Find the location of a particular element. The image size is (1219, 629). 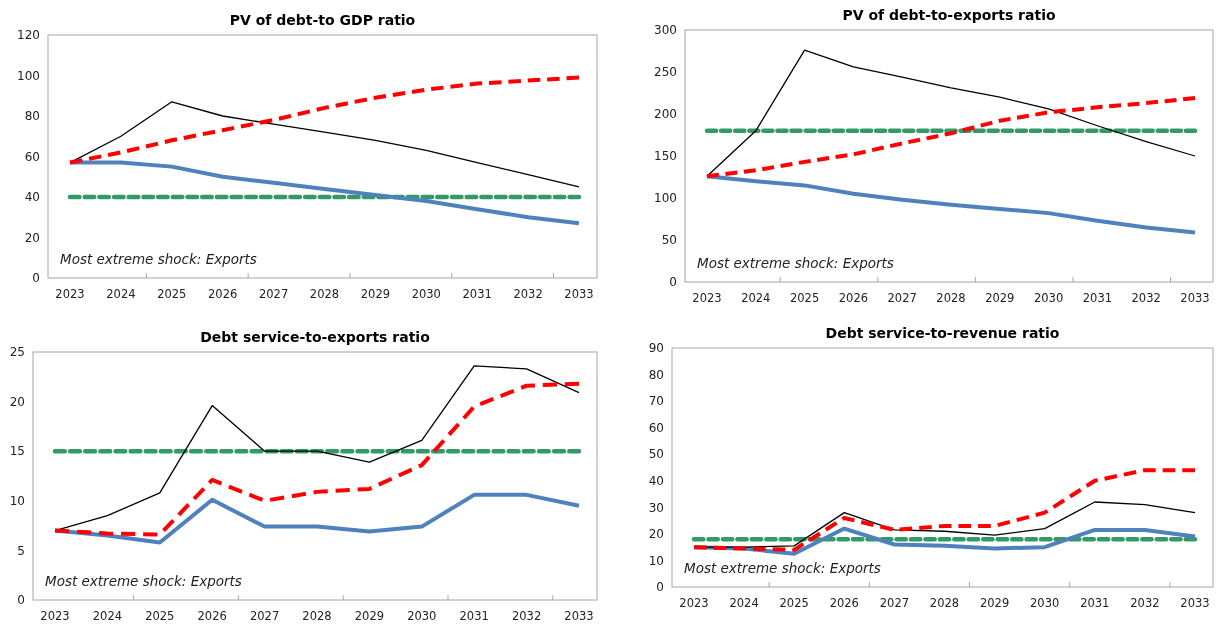

y-tick-label: 30 is located at coordinates (656, 507).